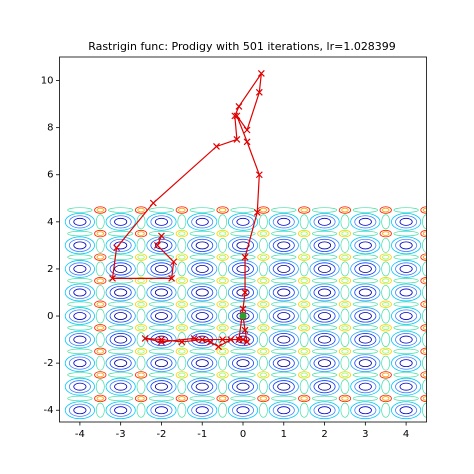 Image resolution: width=474 pixels, height=474 pixels. I want to click on x-tick-label: -3, so click(121, 434).